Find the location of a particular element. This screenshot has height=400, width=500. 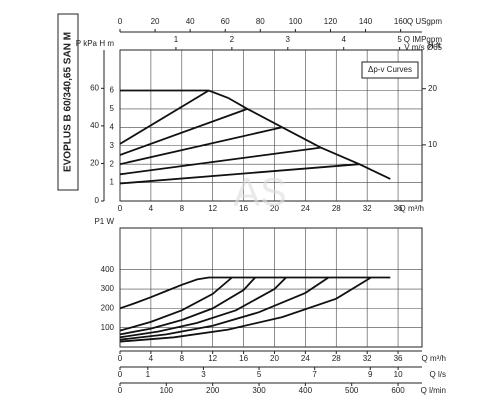

top-tick-label: 1 is located at coordinates (176, 39).